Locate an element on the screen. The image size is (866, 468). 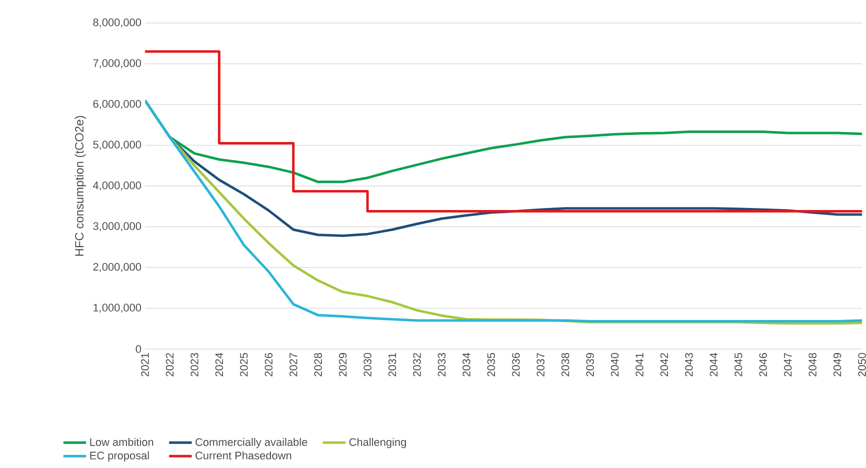
x-tick-label: 2038 is located at coordinates (565, 364).